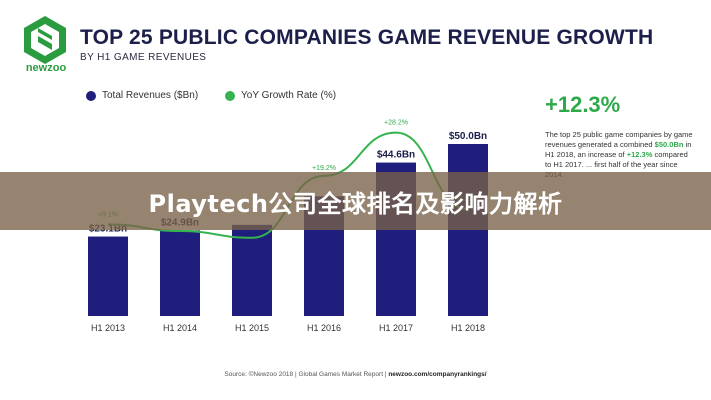 Image resolution: width=711 pixels, height=400 pixels. Describe the element at coordinates (583, 104) in the screenshot. I see `growth-headline: +12.3%` at that location.